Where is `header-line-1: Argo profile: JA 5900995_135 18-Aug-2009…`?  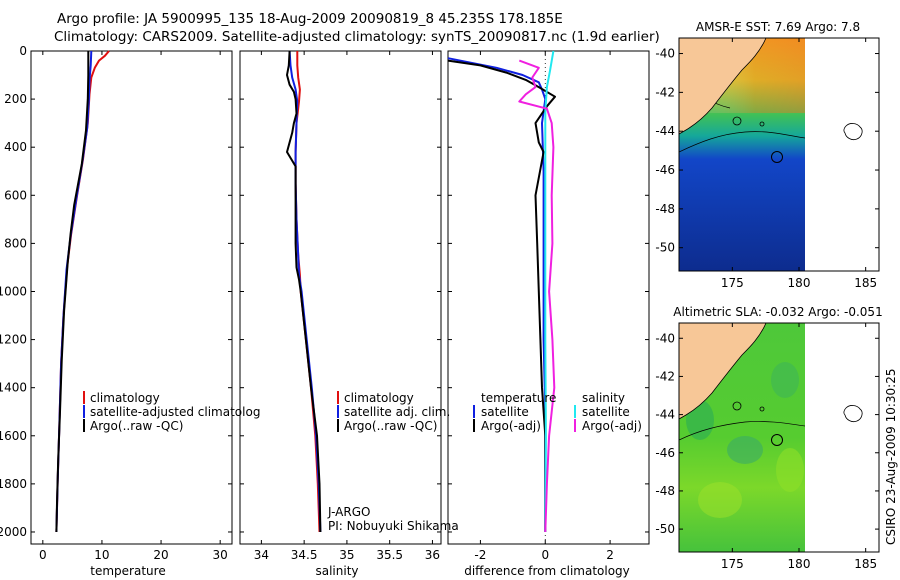 header-line-1: Argo profile: JA 5900995_135 18-Aug-2009… is located at coordinates (310, 19).